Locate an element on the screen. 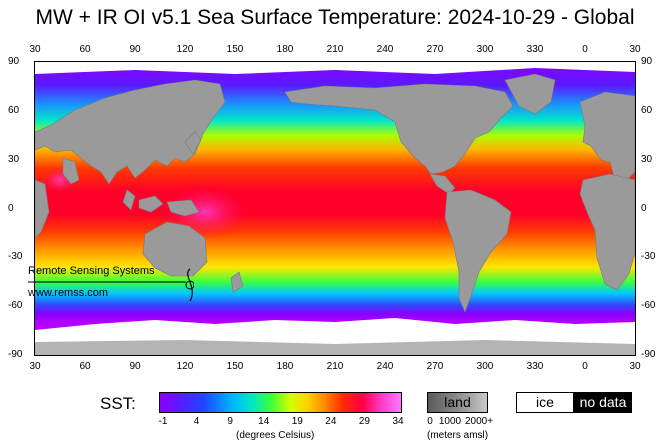 The image size is (670, 441). y-tick-left-4: -30 is located at coordinates (15, 257).